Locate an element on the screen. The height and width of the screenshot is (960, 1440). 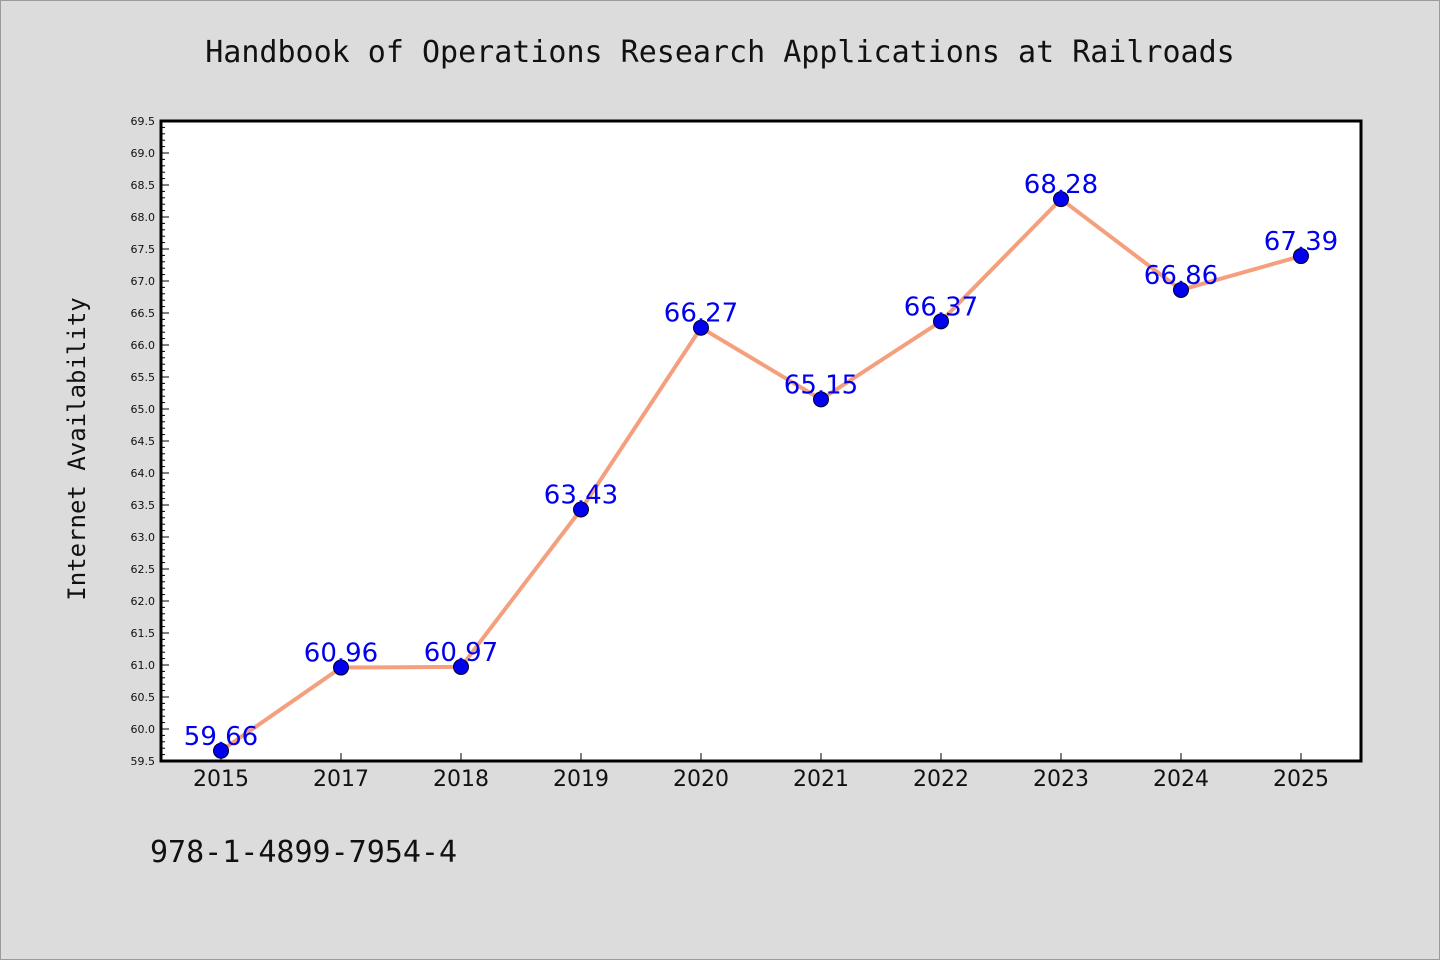
data-label: 65.15 is located at coordinates (821, 385).